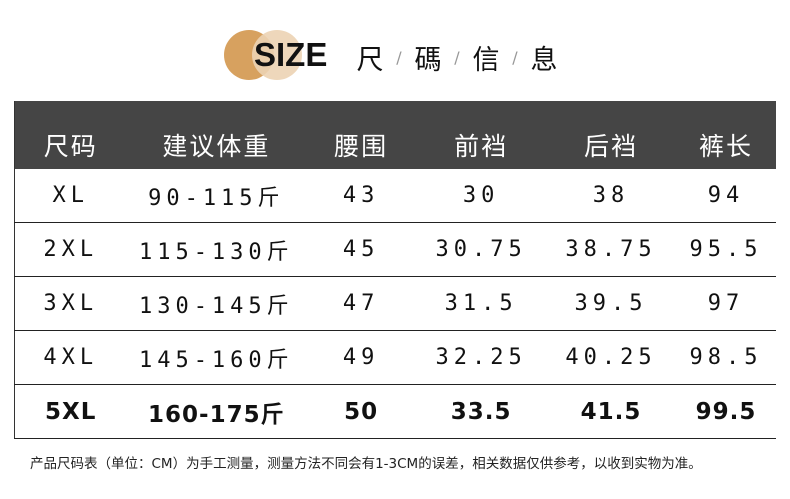  Describe the element at coordinates (428, 60) in the screenshot. I see `title-char: 碼` at that location.